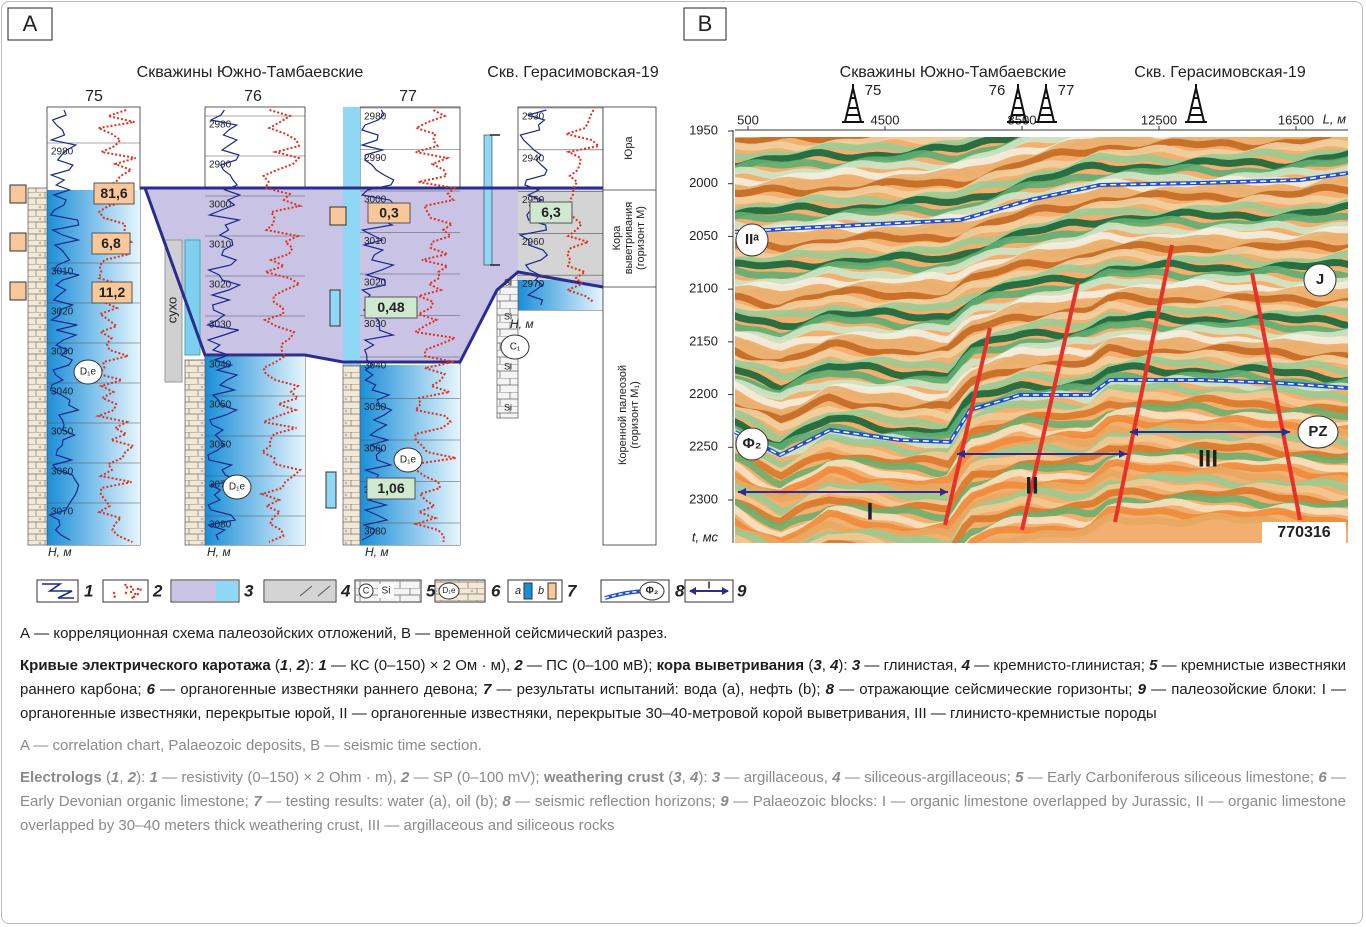 The image size is (1366, 927). I want to click on block-label: I, so click(870, 511).